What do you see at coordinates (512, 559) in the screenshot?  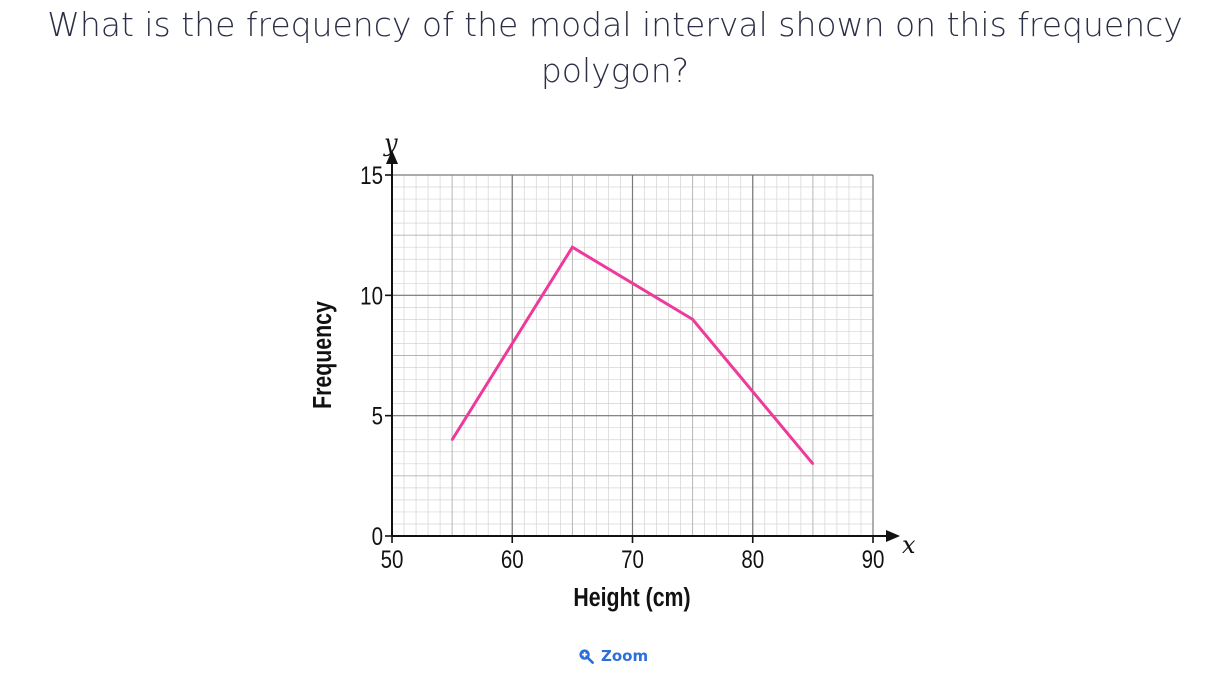 I see `x-tick-label: 60` at bounding box center [512, 559].